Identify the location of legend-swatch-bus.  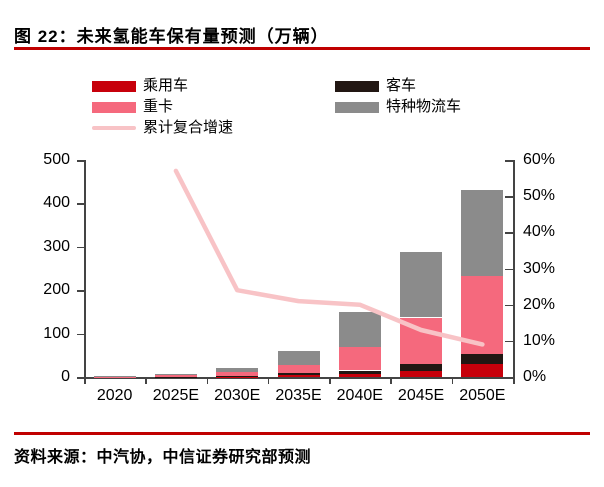
(357, 86).